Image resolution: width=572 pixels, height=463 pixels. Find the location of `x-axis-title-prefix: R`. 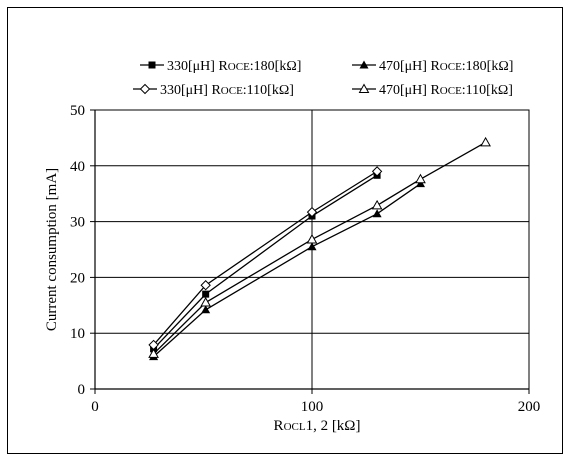

x-axis-title-prefix: R is located at coordinates (279, 426).